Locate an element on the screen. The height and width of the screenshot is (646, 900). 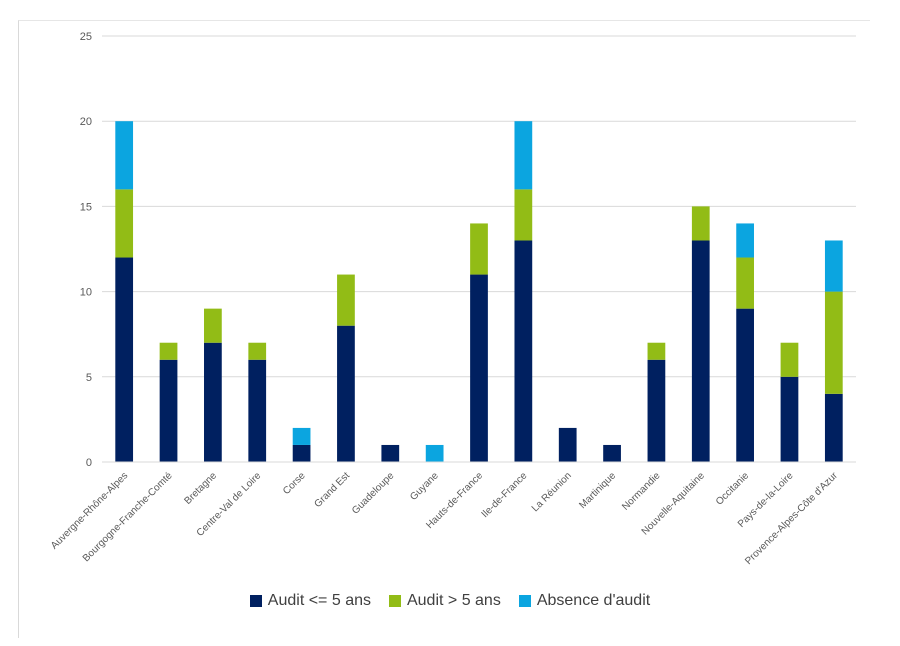
x-tick-label: Bretagne is located at coordinates (201, 488).